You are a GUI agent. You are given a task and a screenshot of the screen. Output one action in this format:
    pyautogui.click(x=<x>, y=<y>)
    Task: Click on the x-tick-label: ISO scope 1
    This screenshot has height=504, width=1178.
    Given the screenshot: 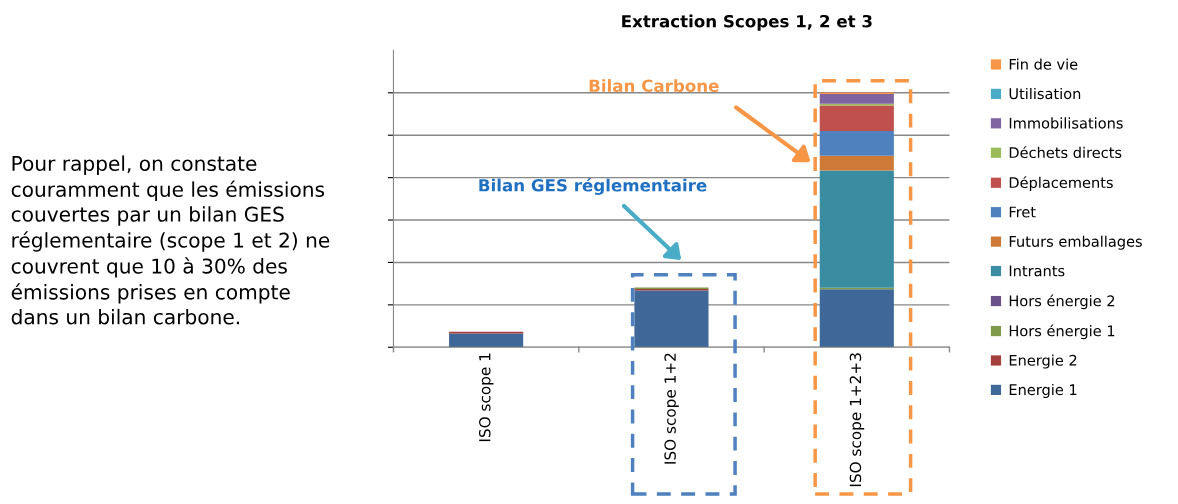 What is the action you would take?
    pyautogui.click(x=486, y=397)
    